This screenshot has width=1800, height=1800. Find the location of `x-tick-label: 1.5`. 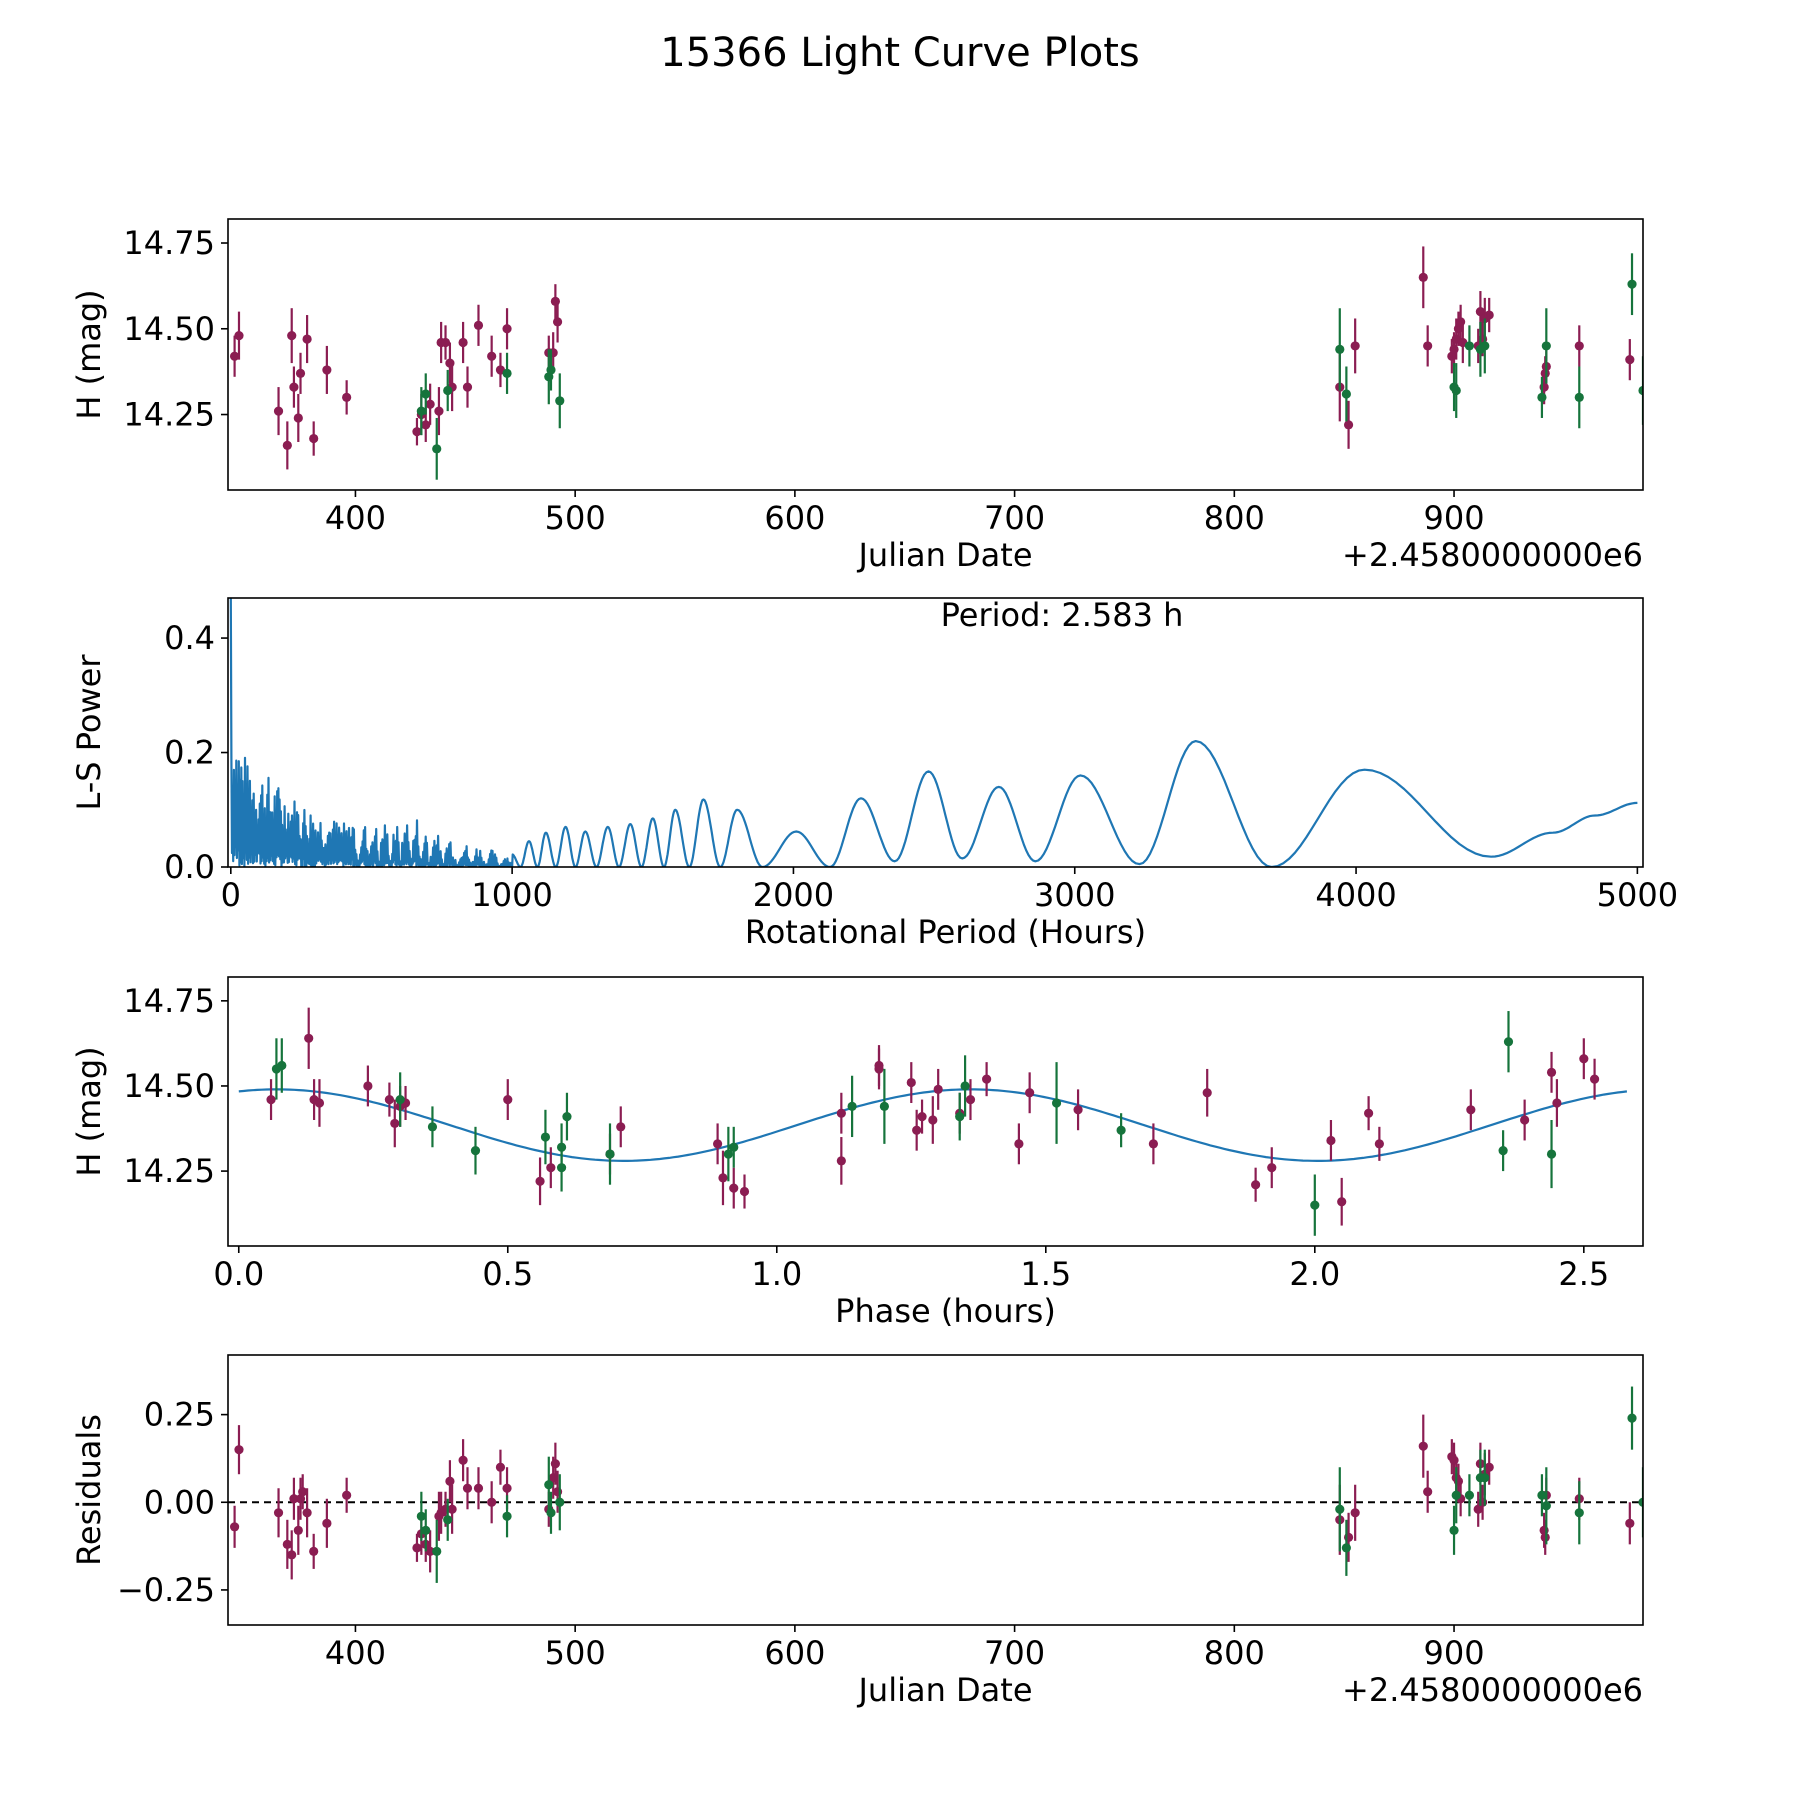

x-tick-label: 1.5 is located at coordinates (1045, 1274).